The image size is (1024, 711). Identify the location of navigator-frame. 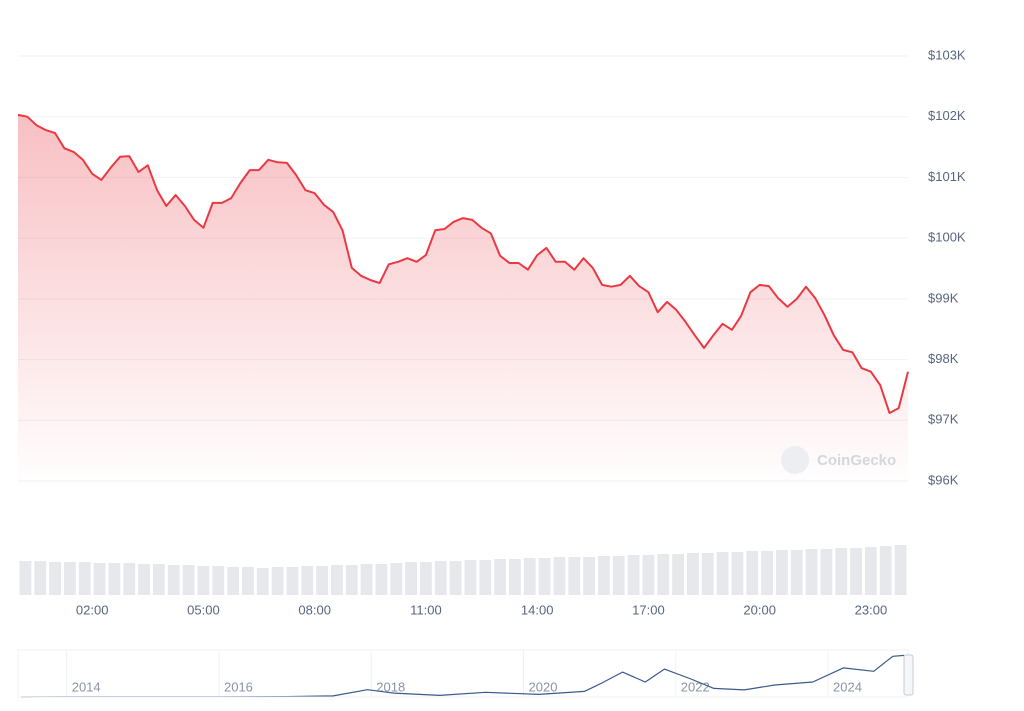
(463, 673).